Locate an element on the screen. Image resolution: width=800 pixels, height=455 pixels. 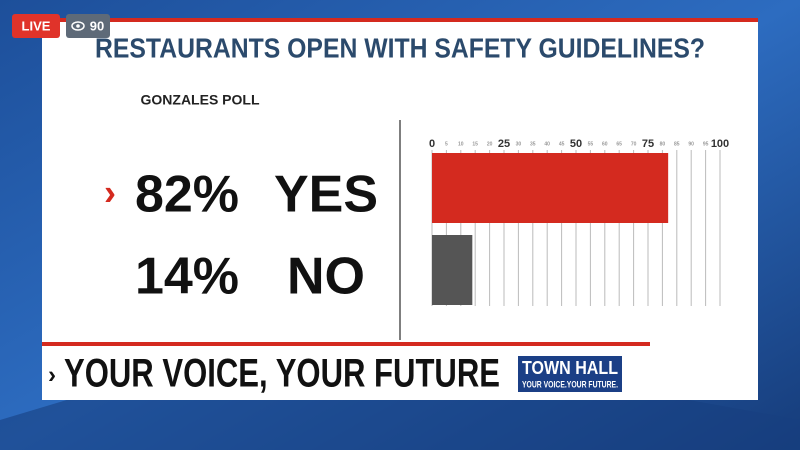
x-tick-label: 55 is located at coordinates (591, 144).